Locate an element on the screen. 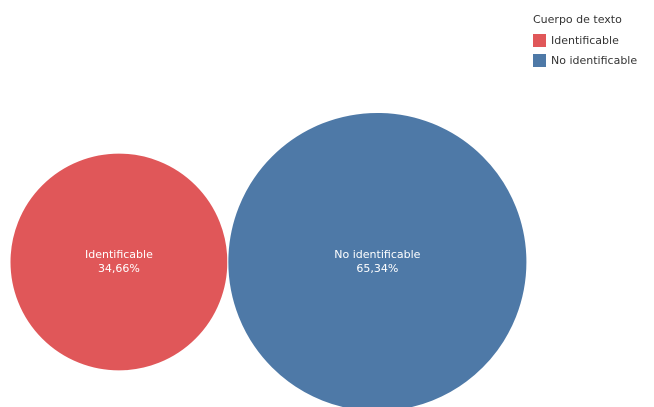 This screenshot has width=654, height=407. bubble-value-identificable: 34,66% is located at coordinates (119, 268).